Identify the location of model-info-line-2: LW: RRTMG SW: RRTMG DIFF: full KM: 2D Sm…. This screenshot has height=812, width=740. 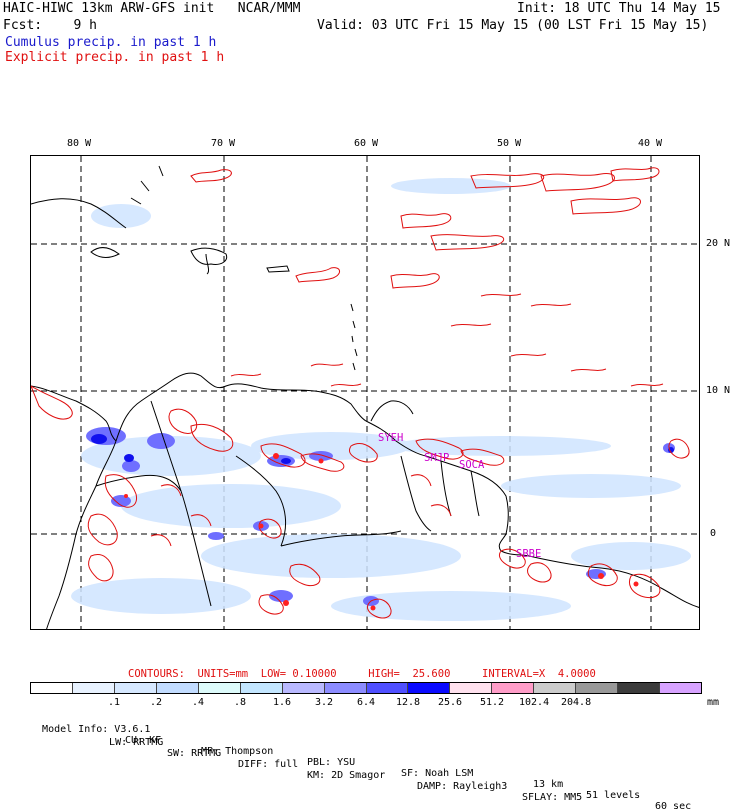
(339, 764).